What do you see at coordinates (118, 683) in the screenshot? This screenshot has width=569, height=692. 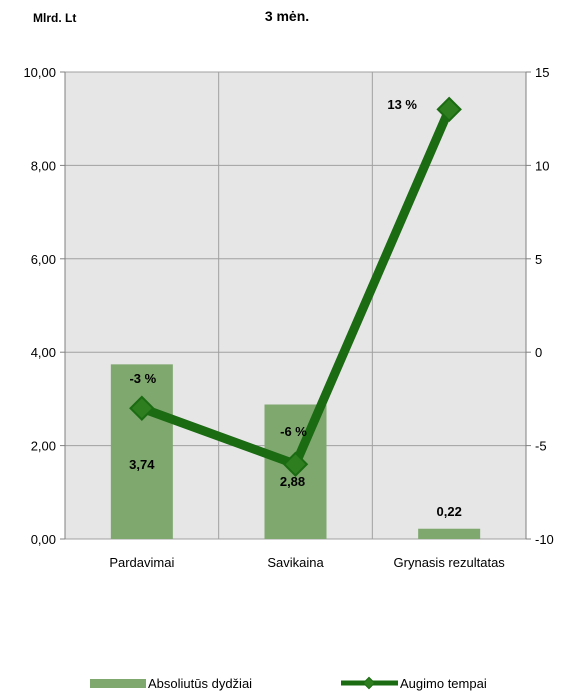 I see `legend-bar-swatch` at bounding box center [118, 683].